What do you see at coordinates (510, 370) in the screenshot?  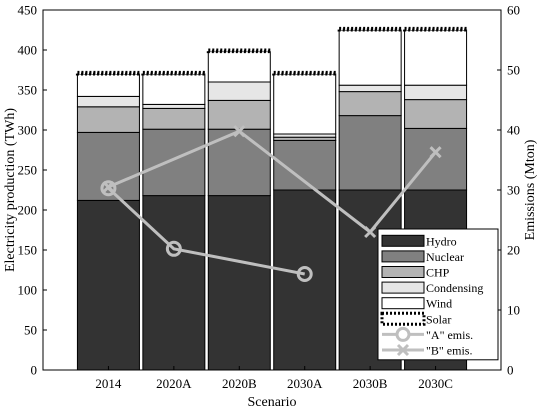 I see `y-right-tick-label: 0` at bounding box center [510, 370].